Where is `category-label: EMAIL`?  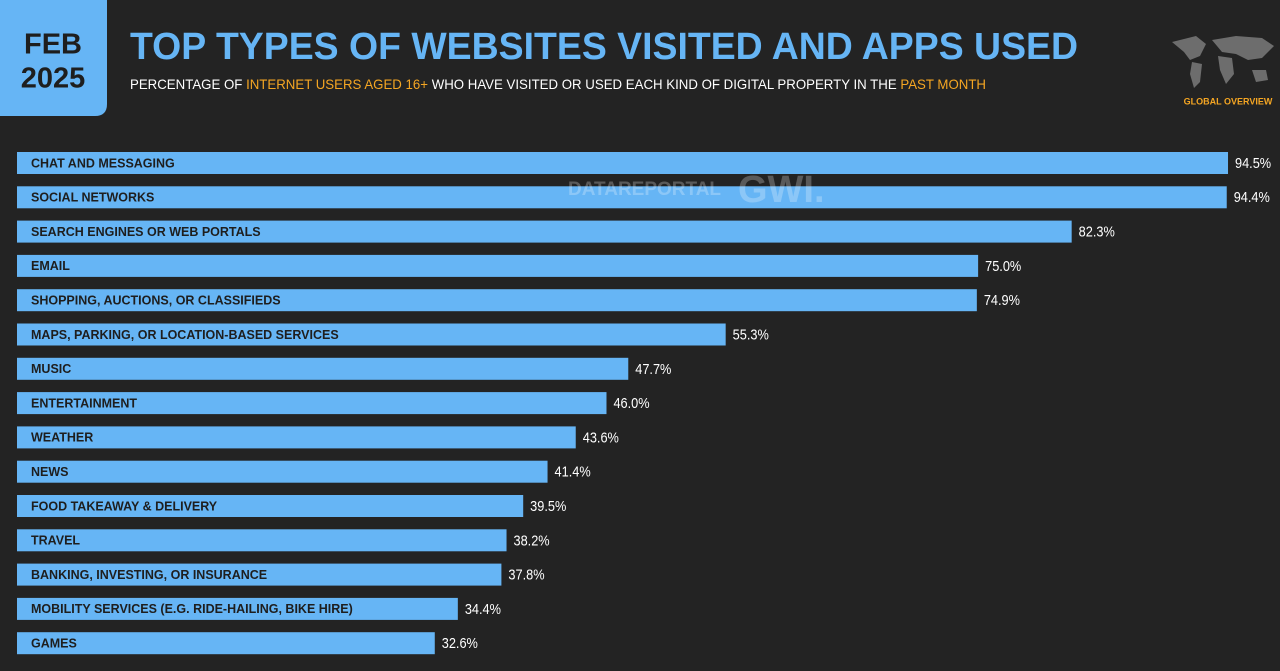 category-label: EMAIL is located at coordinates (50, 266).